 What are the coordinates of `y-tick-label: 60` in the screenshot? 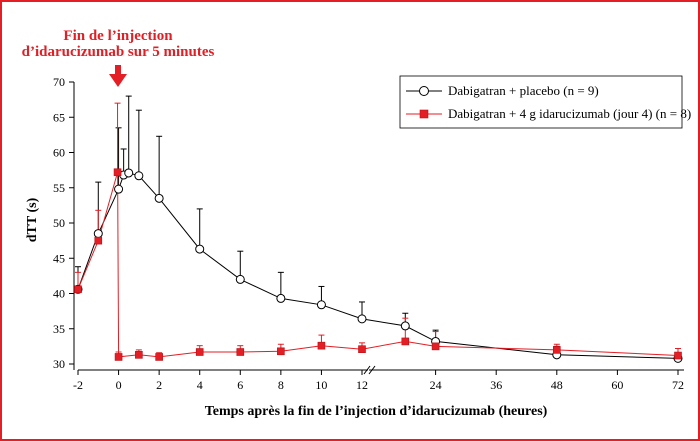 It's located at (59, 153).